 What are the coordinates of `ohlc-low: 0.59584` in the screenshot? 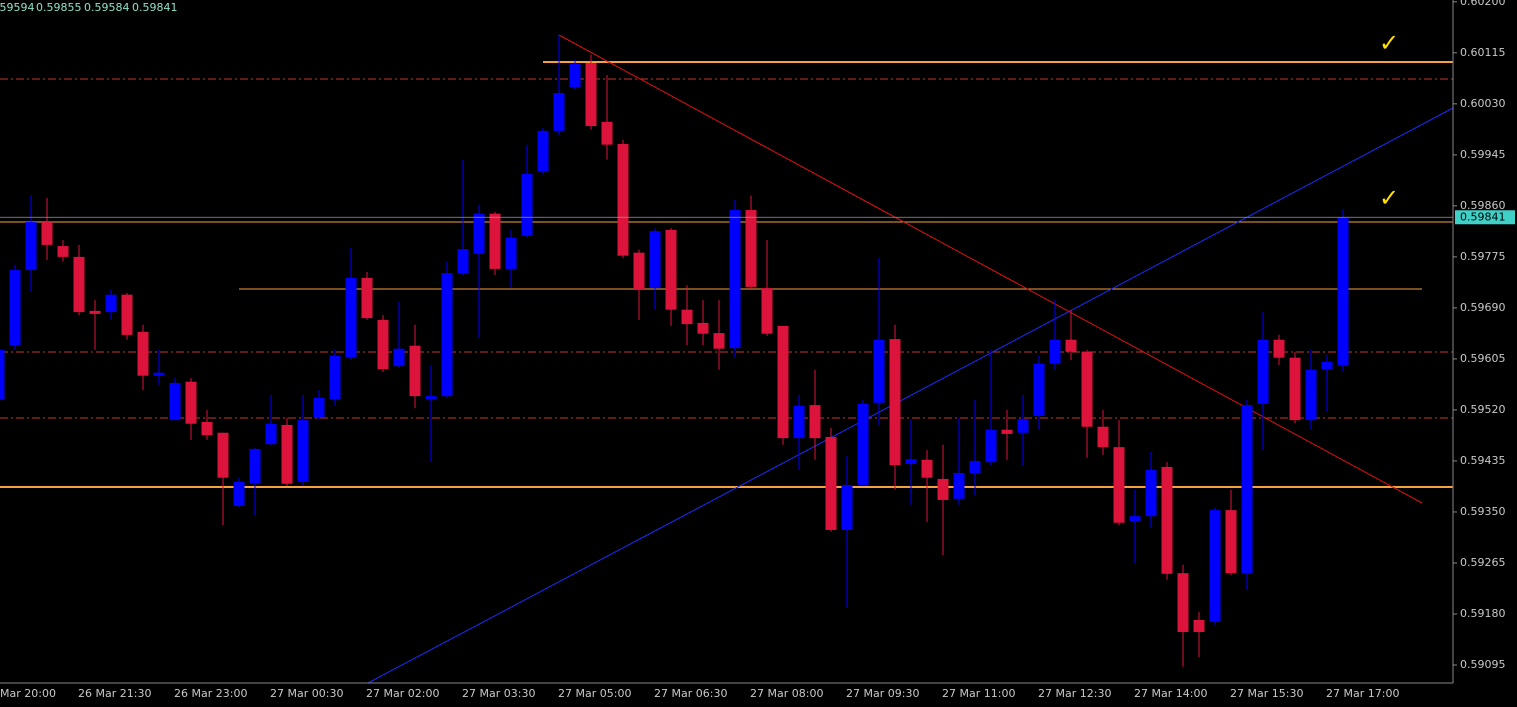 It's located at (107, 7).